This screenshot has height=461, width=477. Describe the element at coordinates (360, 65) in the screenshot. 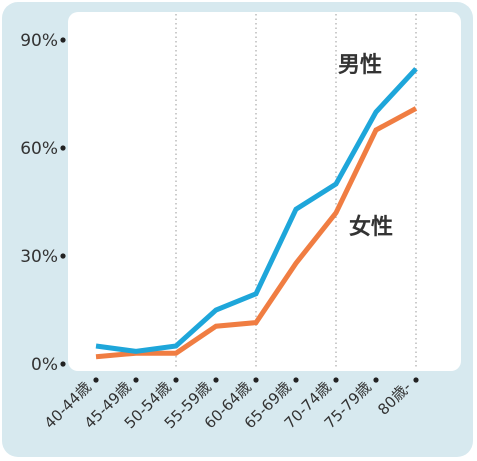

I see `series-label-male: 男性` at that location.